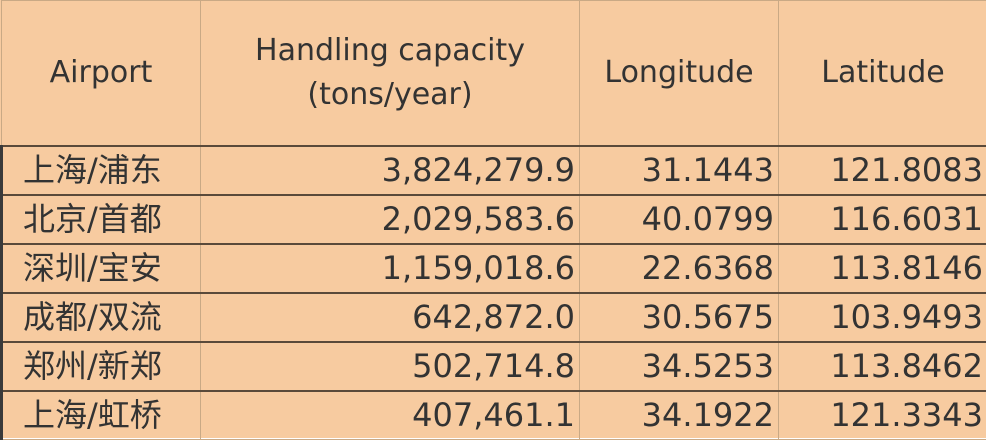 The height and width of the screenshot is (440, 986). I want to click on cell-latitude: 121.8083, so click(882, 170).